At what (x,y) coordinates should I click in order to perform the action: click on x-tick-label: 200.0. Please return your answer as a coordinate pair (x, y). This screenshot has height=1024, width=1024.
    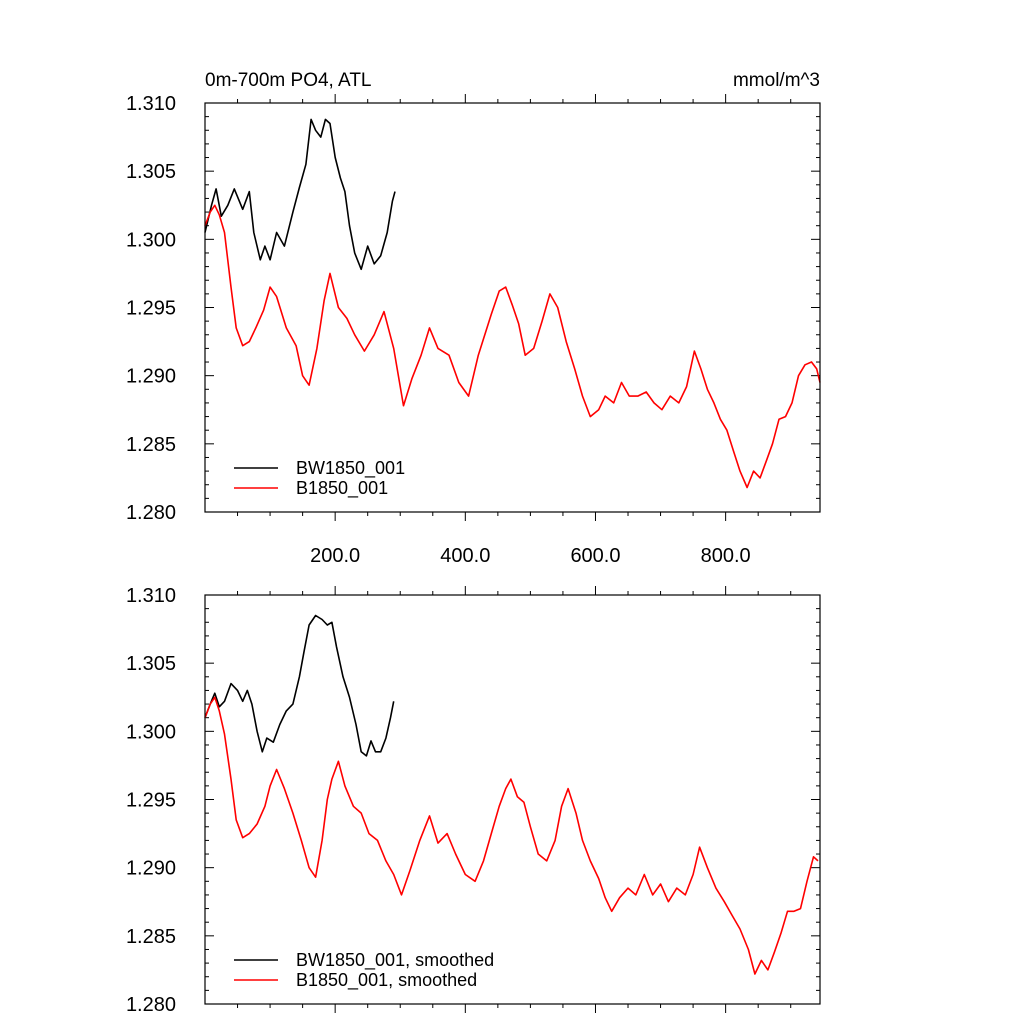
    Looking at the image, I should click on (335, 556).